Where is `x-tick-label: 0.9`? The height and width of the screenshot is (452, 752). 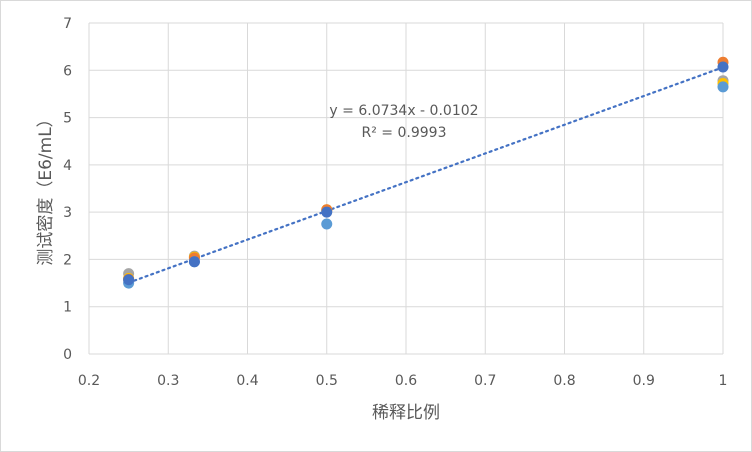 x-tick-label: 0.9 is located at coordinates (644, 381).